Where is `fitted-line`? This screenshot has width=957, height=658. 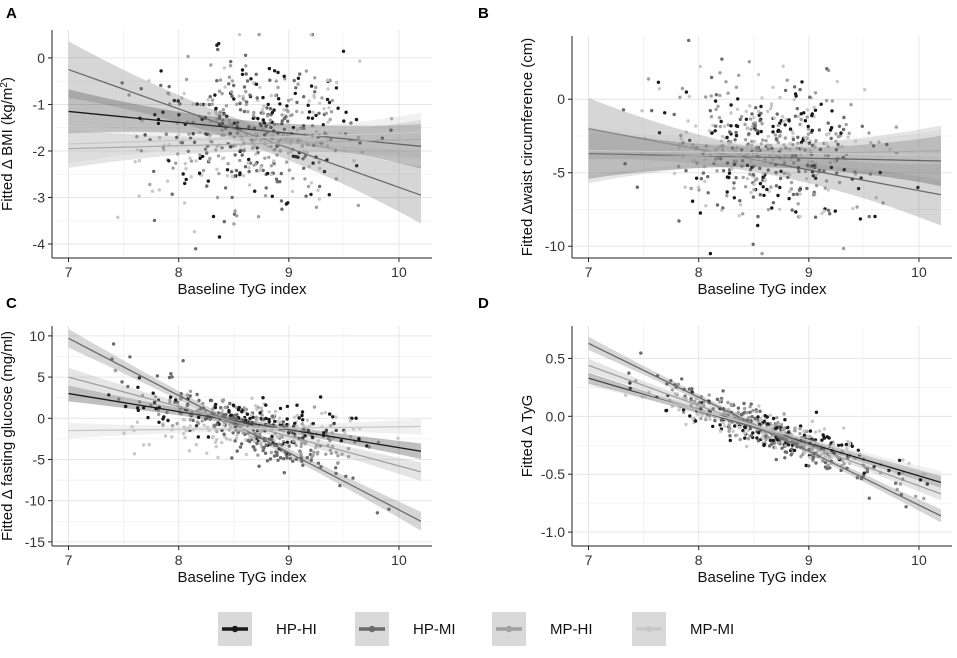
fitted-line is located at coordinates (765, 428).